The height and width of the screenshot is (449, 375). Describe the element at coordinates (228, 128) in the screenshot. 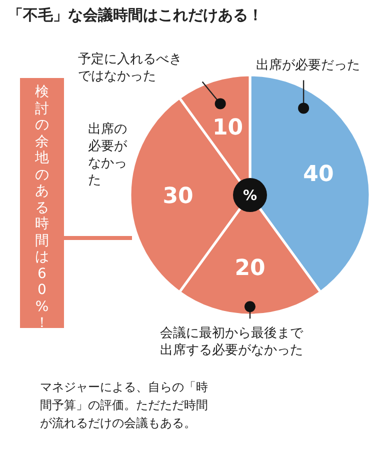

I see `data-label: 10` at that location.